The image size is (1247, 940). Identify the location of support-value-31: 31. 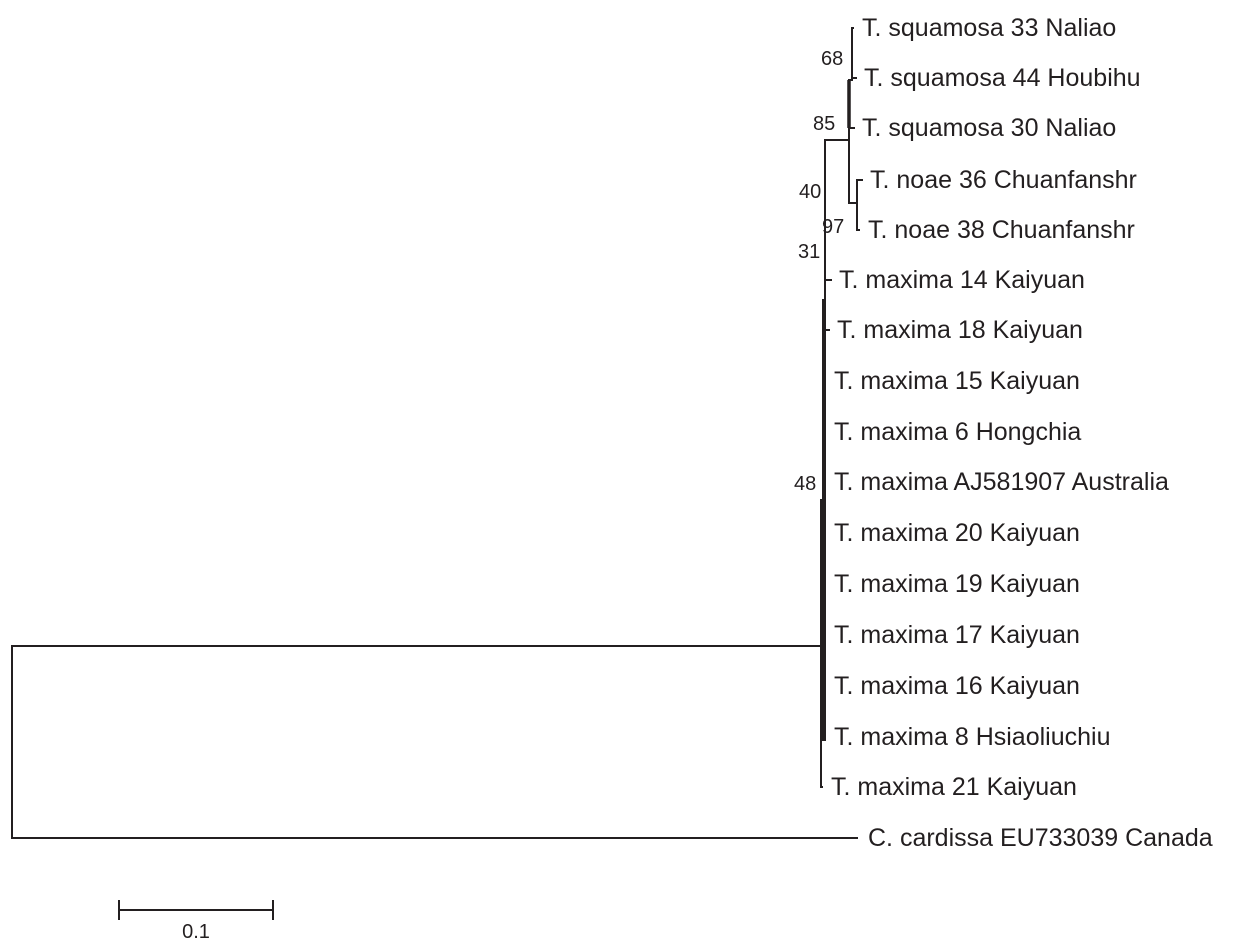
(809, 252).